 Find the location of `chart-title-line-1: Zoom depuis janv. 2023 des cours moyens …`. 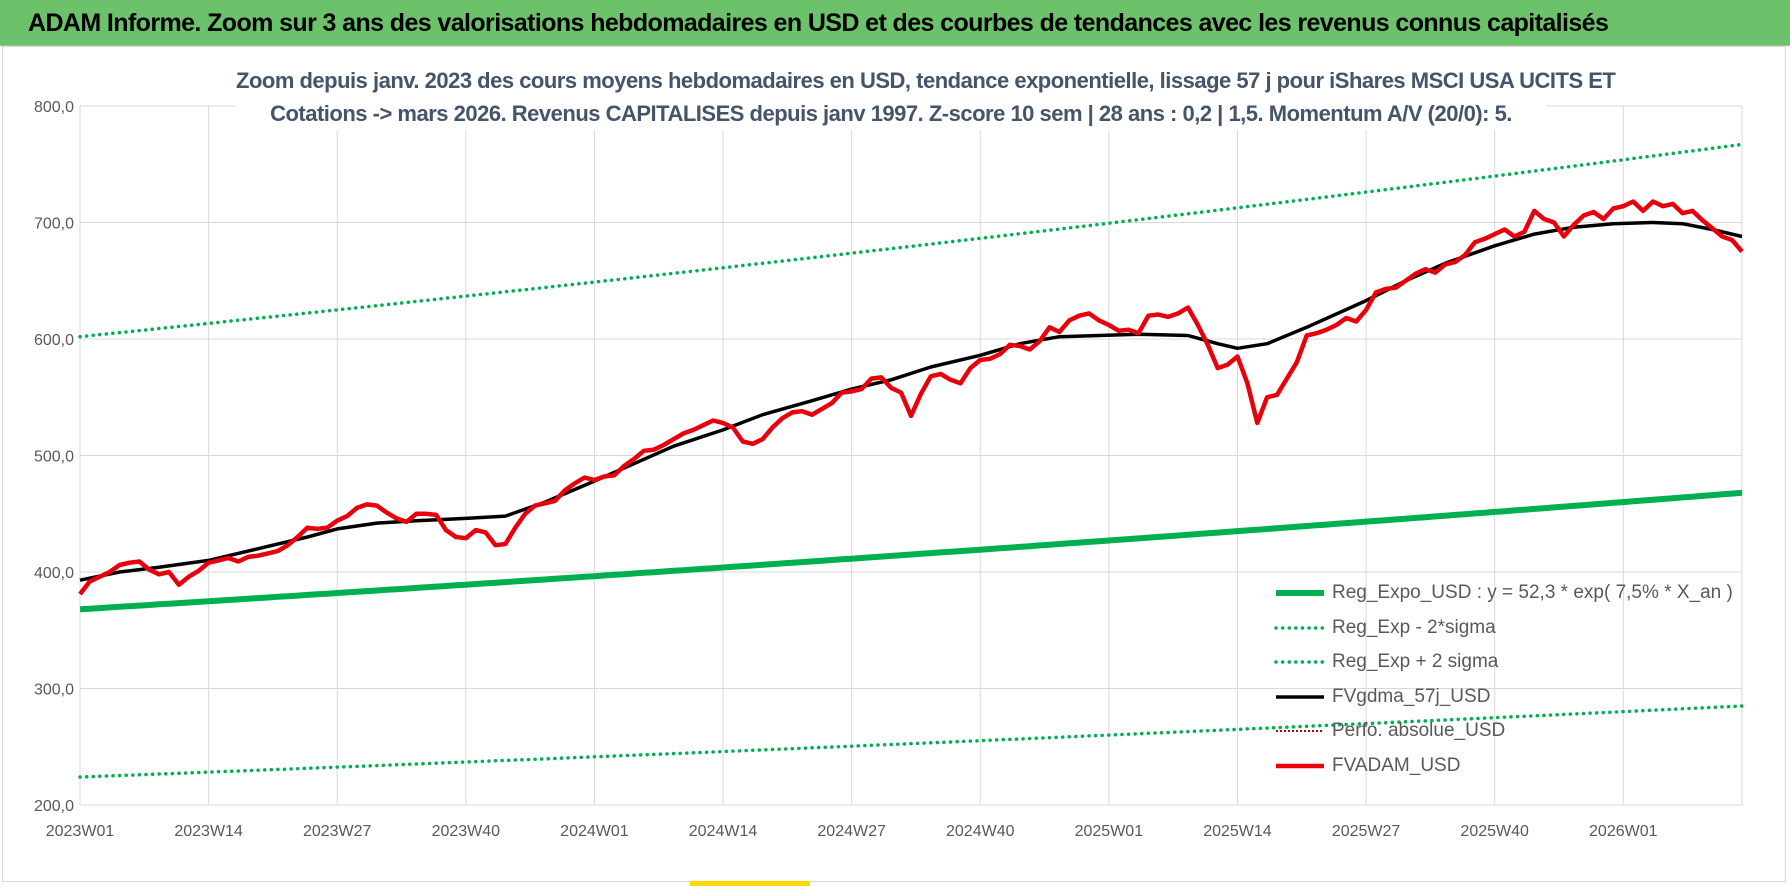

chart-title-line-1: Zoom depuis janv. 2023 des cours moyens … is located at coordinates (926, 80).